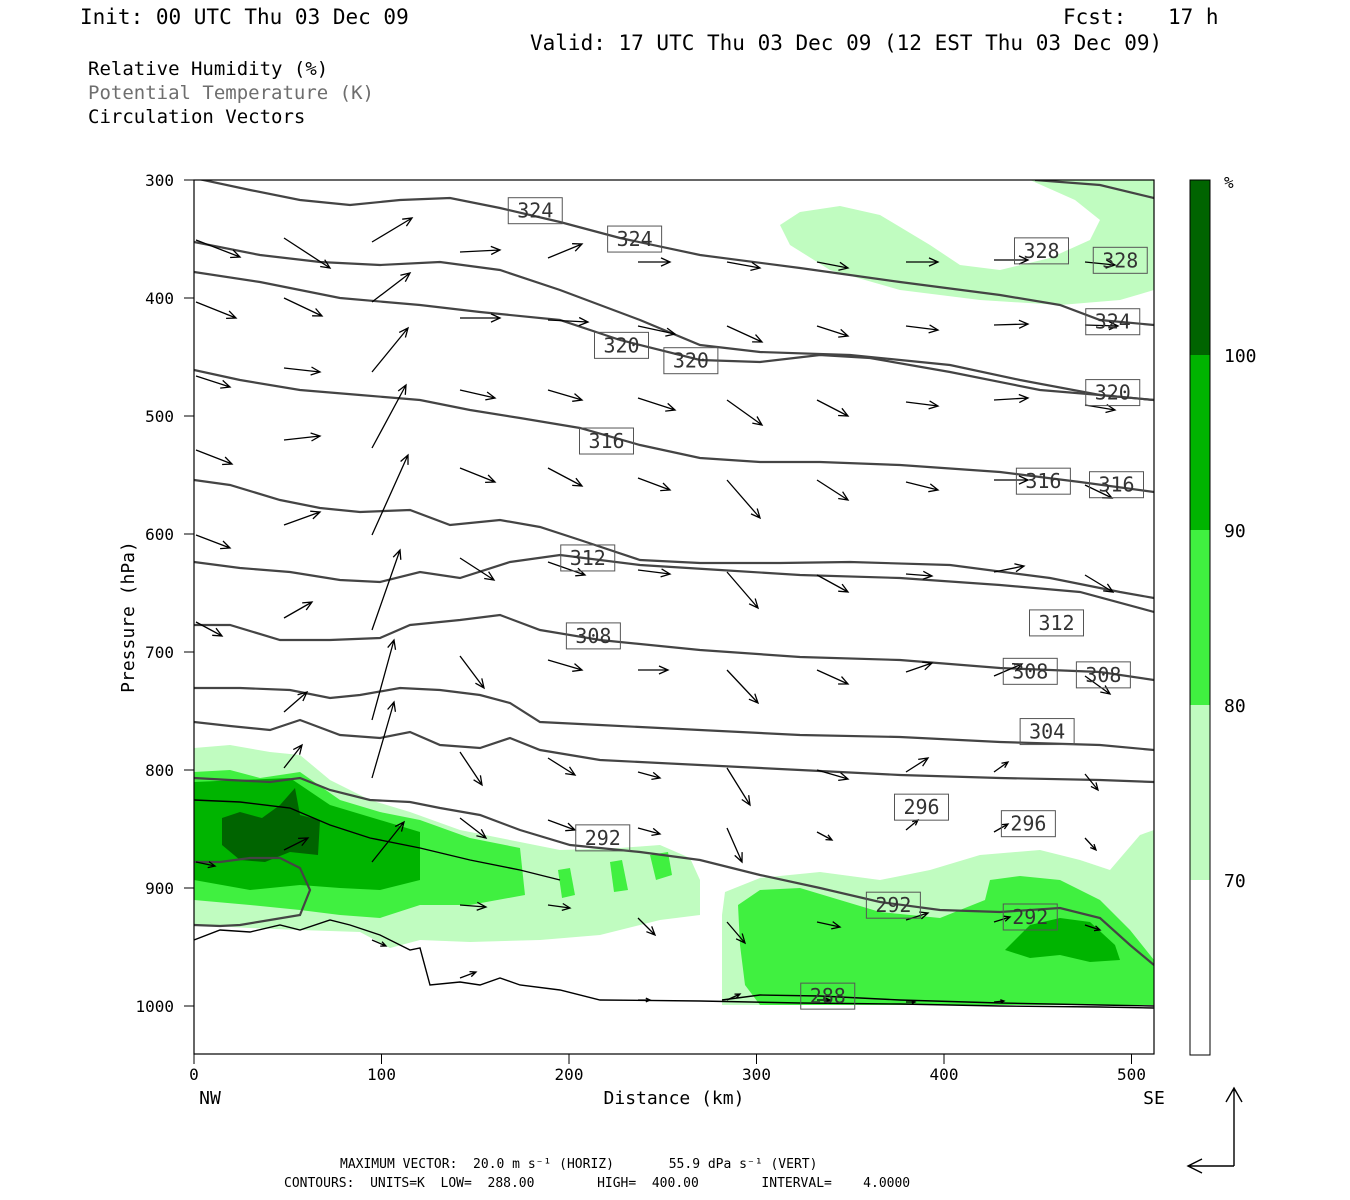 The image size is (1350, 1200). I want to click on colorbar-unit: %, so click(1229, 182).